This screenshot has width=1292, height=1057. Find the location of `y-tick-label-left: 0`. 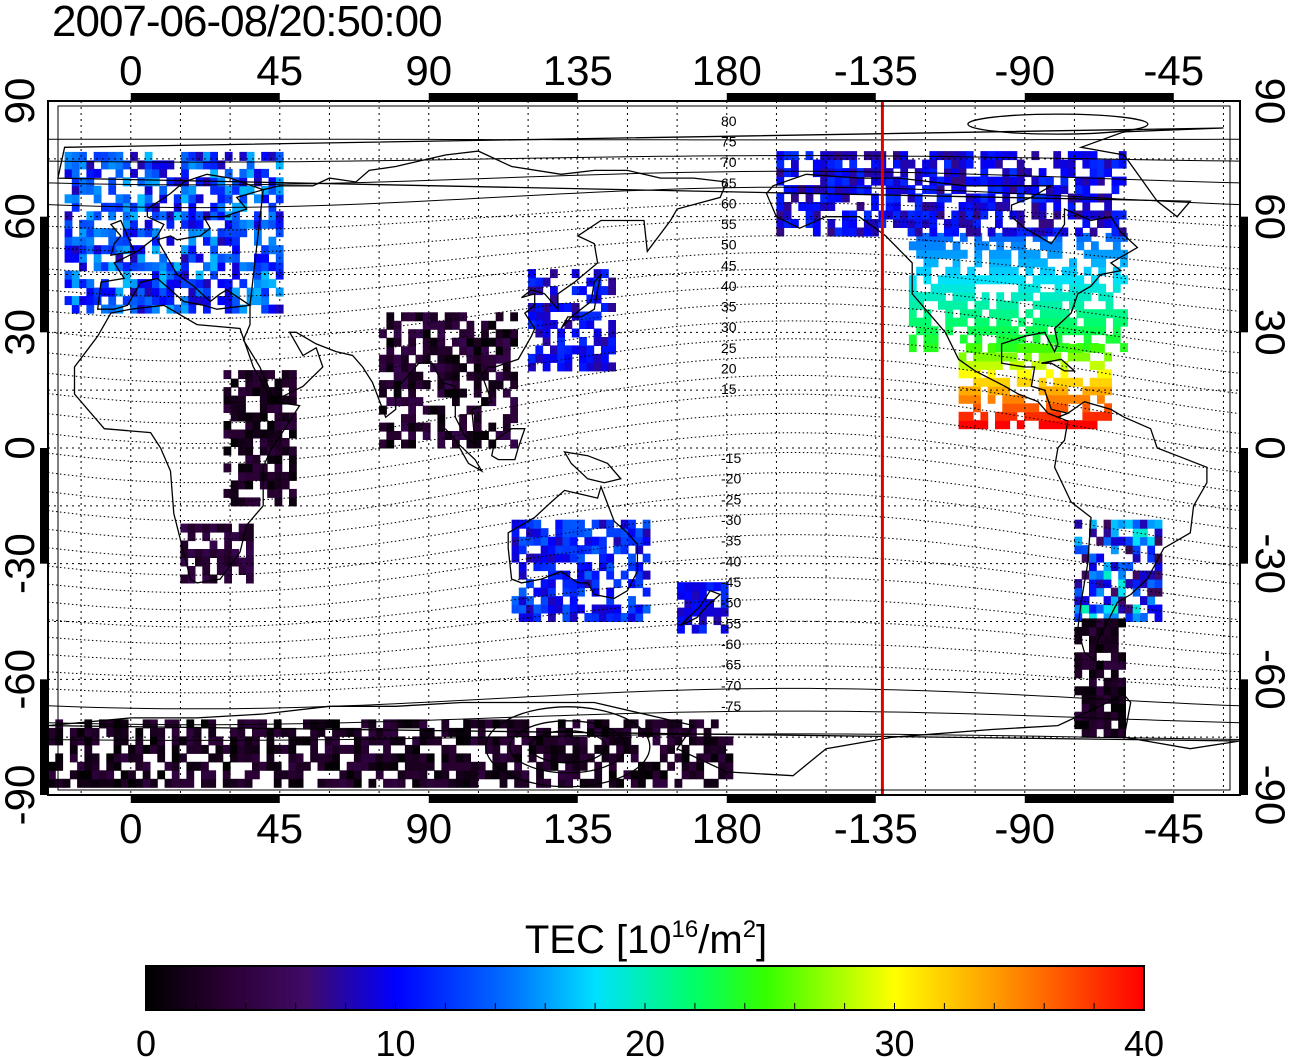

y-tick-label-left: 0 is located at coordinates (21, 447).